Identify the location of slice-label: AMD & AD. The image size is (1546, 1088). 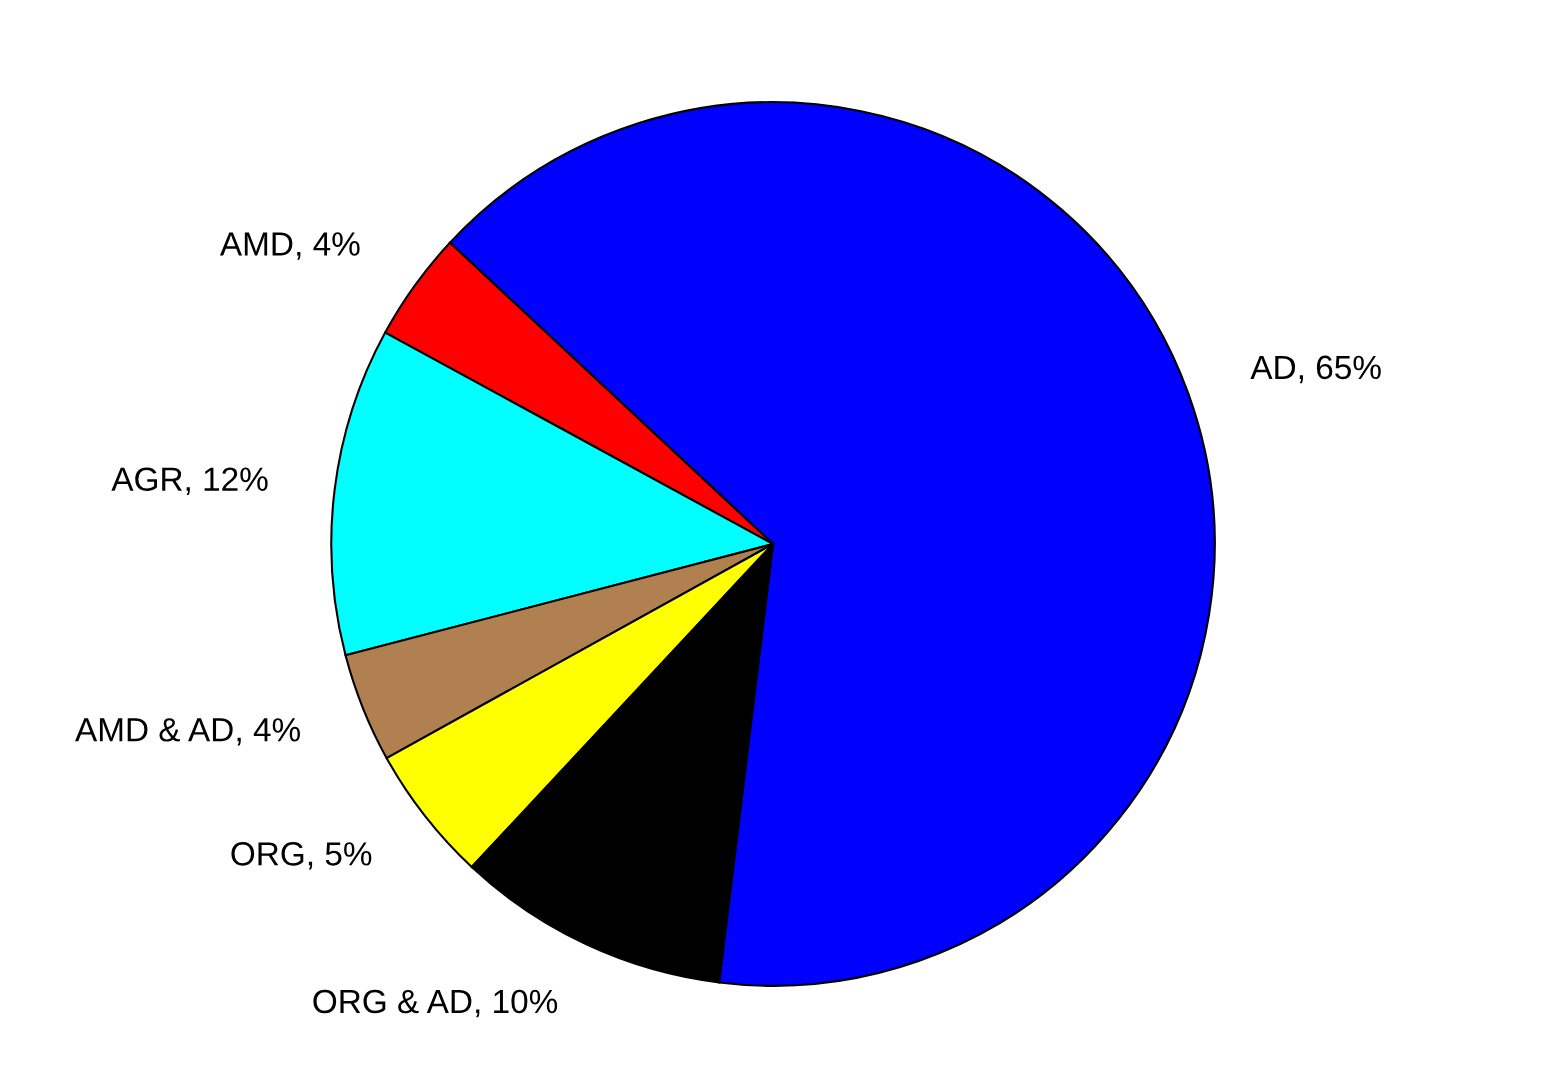
(154, 730).